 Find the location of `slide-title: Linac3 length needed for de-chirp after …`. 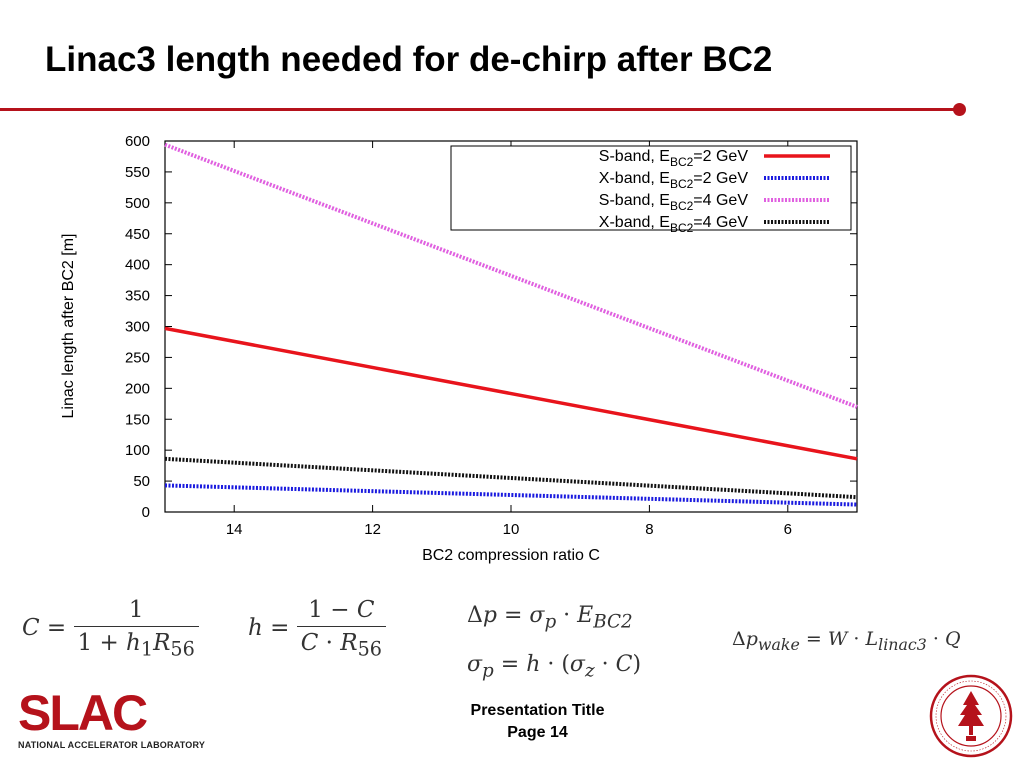

slide-title: Linac3 length needed for de-chirp after … is located at coordinates (409, 59).